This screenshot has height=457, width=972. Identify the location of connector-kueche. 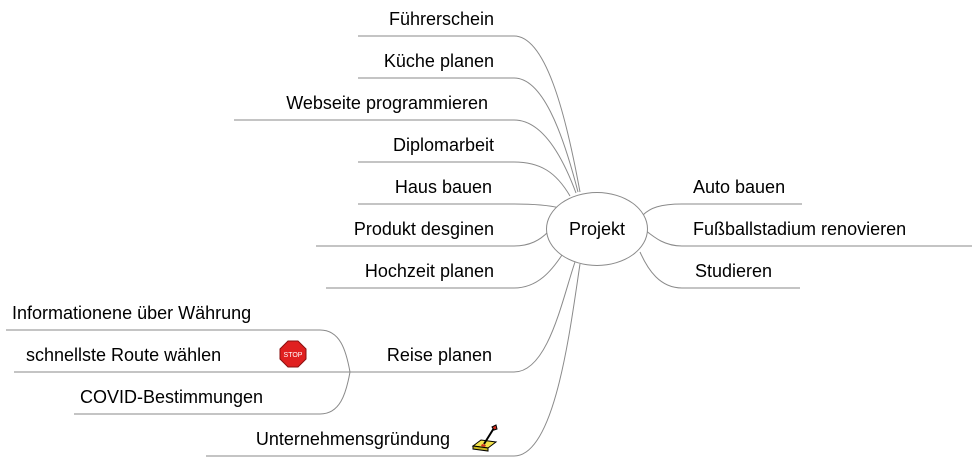
(546, 135).